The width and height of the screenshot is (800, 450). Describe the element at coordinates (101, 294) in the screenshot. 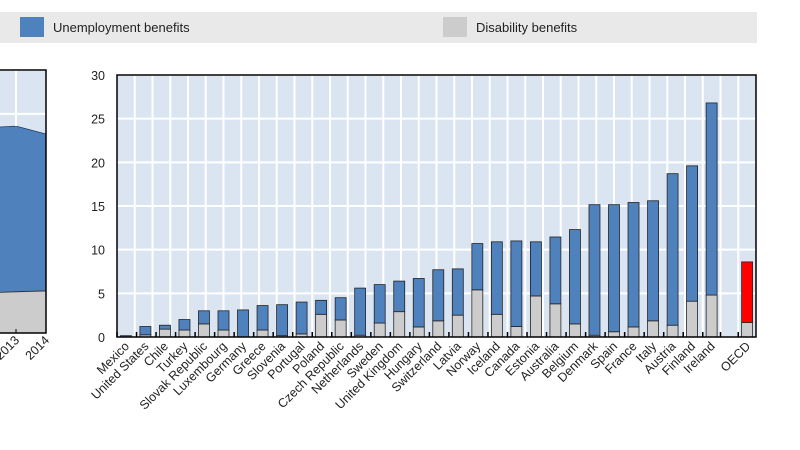

I see `y-tick-label: 5` at that location.